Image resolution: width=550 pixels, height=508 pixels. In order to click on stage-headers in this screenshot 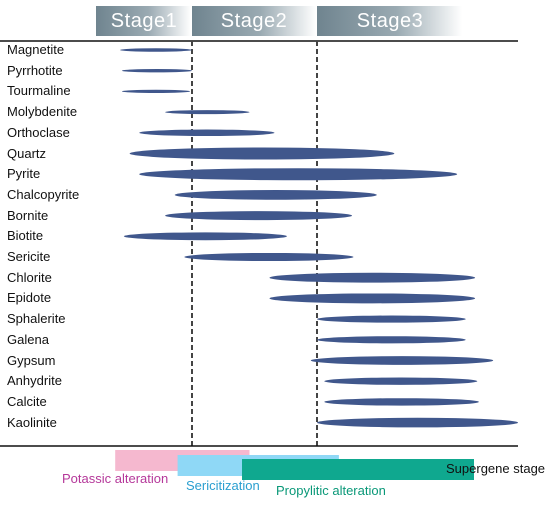, I will do `click(279, 21)`.